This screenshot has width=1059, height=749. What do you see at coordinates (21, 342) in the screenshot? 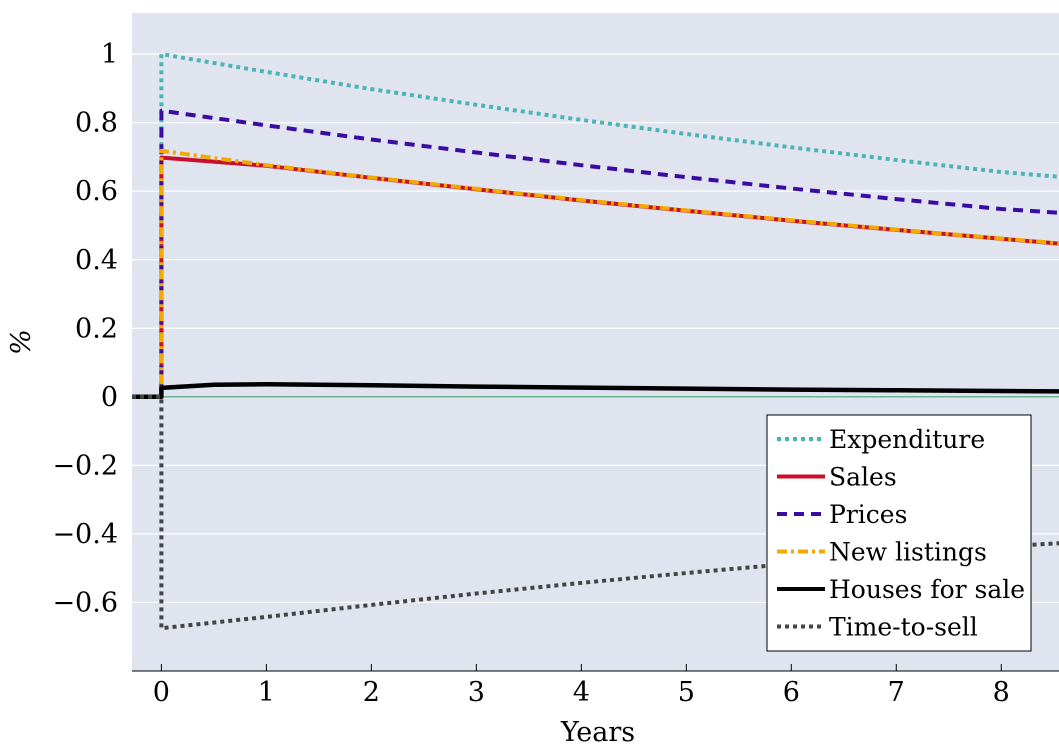
I see `y-axis-label: %` at bounding box center [21, 342].